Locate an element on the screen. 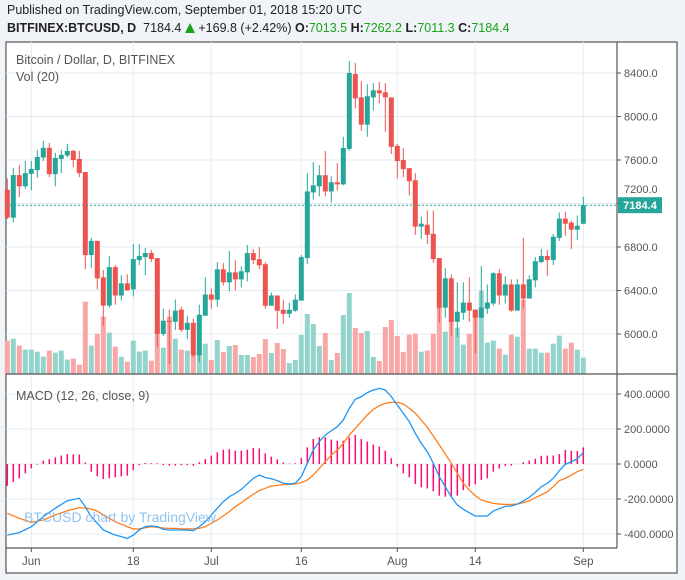 The image size is (685, 580). low-value: 7011.3 is located at coordinates (436, 28).